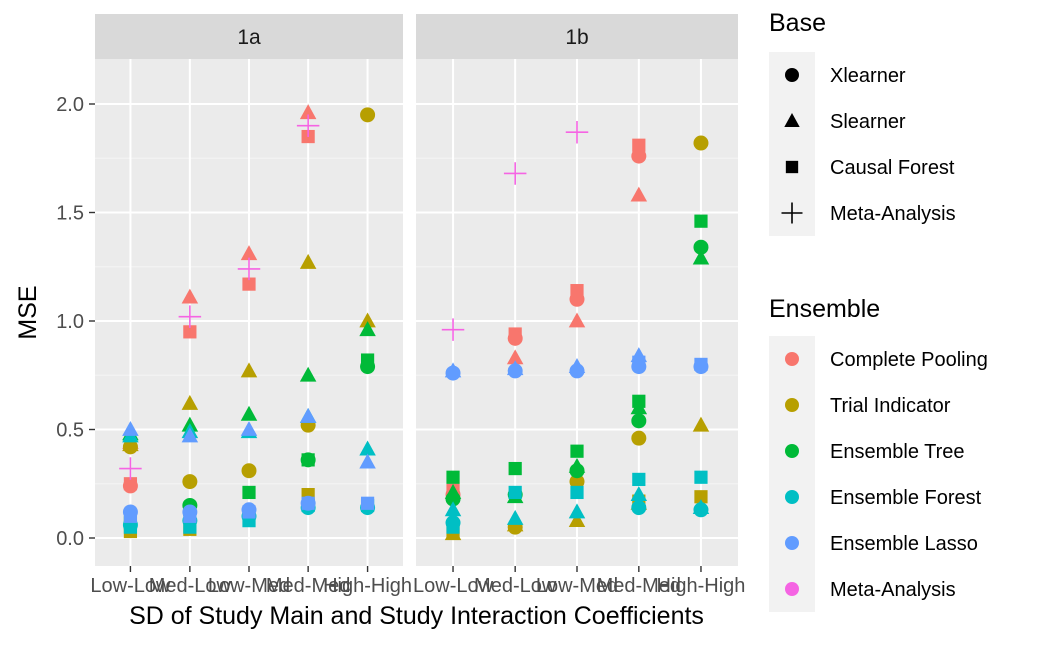 Image resolution: width=1044 pixels, height=645 pixels. Describe the element at coordinates (70, 105) in the screenshot. I see `y-tick-label: 2.0` at that location.